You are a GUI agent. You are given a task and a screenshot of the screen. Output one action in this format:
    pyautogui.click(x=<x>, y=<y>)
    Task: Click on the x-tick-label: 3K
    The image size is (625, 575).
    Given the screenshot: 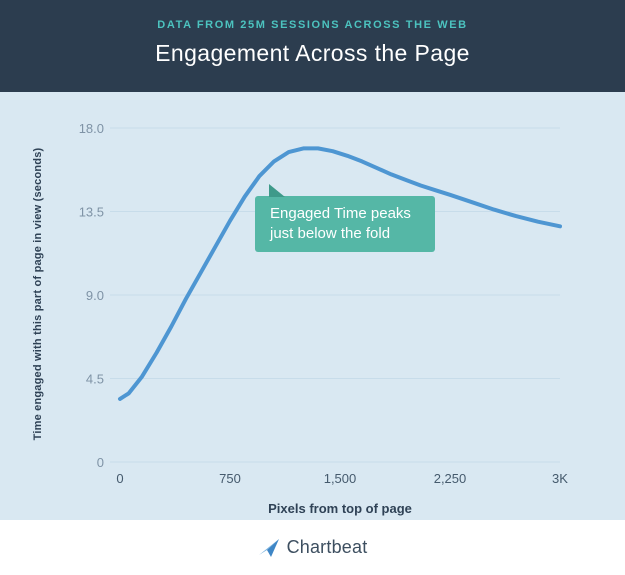 What is the action you would take?
    pyautogui.click(x=560, y=478)
    